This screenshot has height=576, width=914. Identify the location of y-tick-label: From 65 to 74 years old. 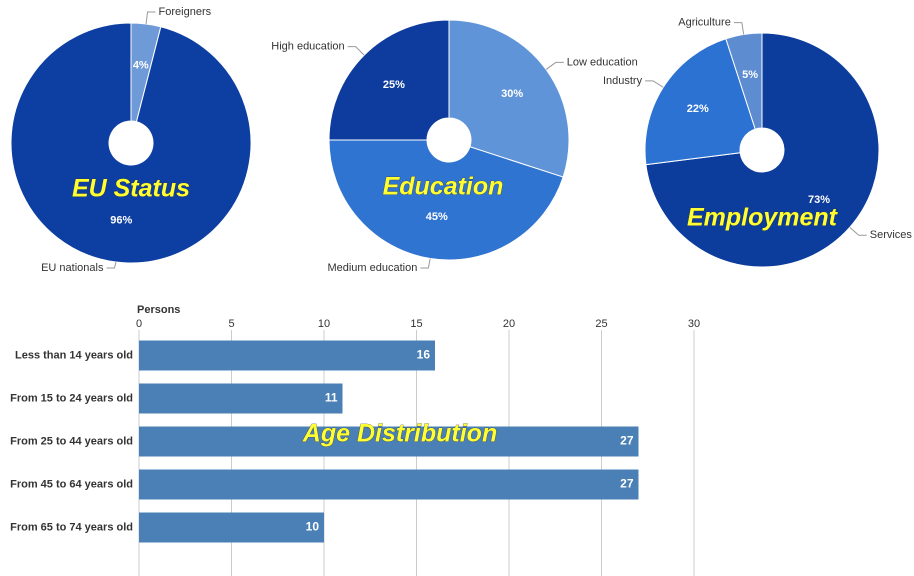
(71, 527).